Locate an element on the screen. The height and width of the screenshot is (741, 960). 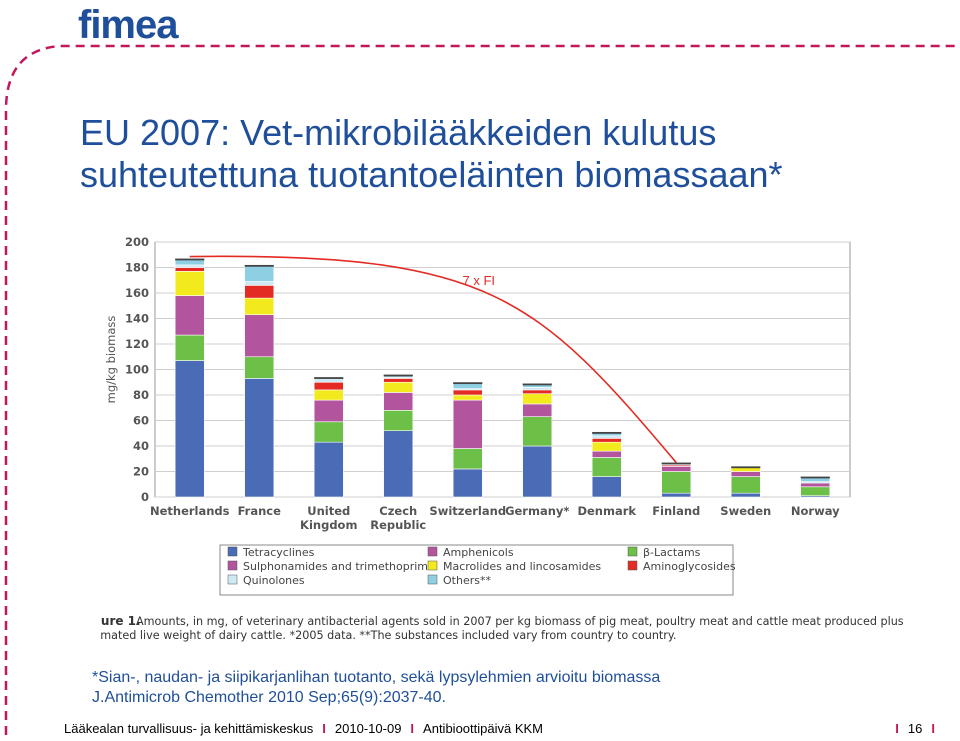
y-tick-label: 0 is located at coordinates (145, 497).